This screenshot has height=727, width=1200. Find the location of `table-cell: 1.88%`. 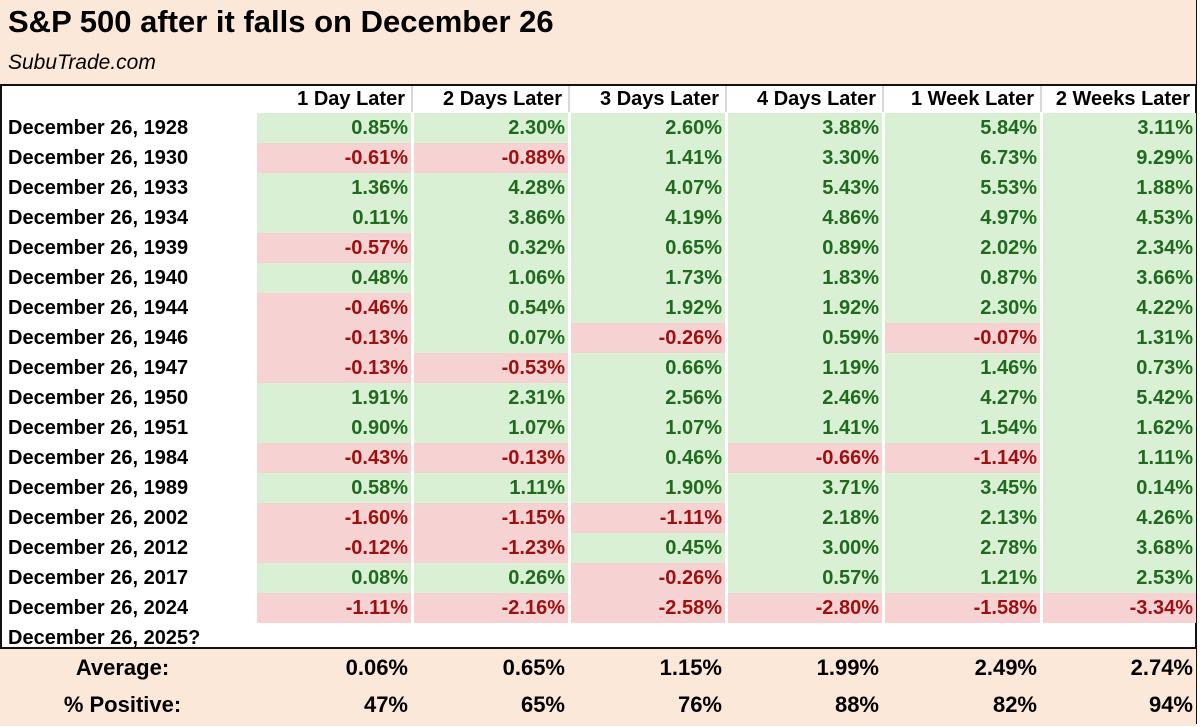

table-cell: 1.88% is located at coordinates (1119, 188).